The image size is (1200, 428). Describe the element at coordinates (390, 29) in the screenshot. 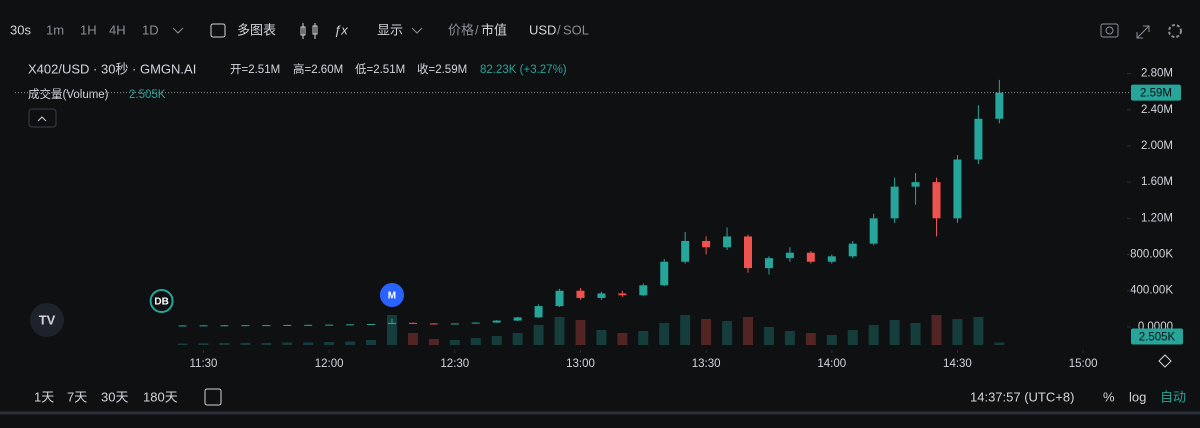

I see `display: 显示` at that location.